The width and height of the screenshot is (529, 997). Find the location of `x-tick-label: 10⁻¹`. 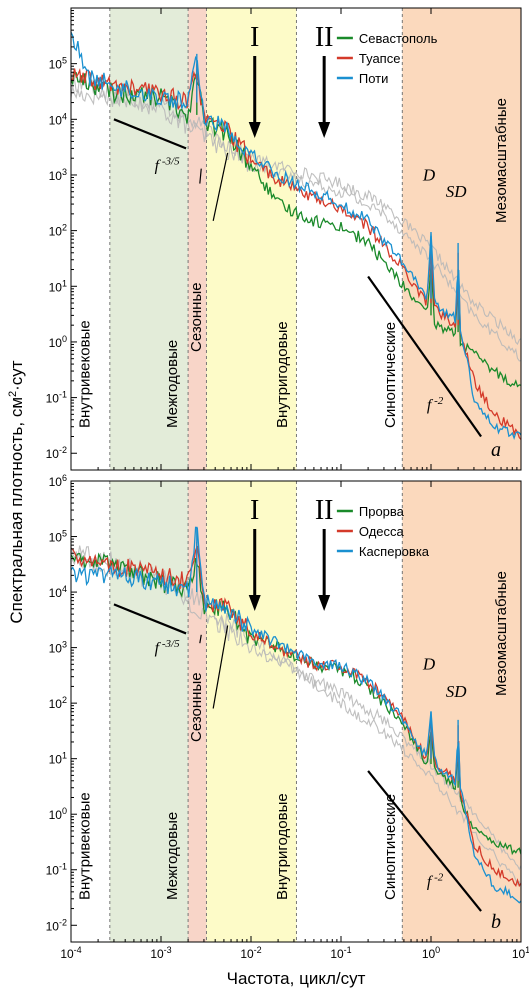

x-tick-label: 10⁻¹ is located at coordinates (340, 953).